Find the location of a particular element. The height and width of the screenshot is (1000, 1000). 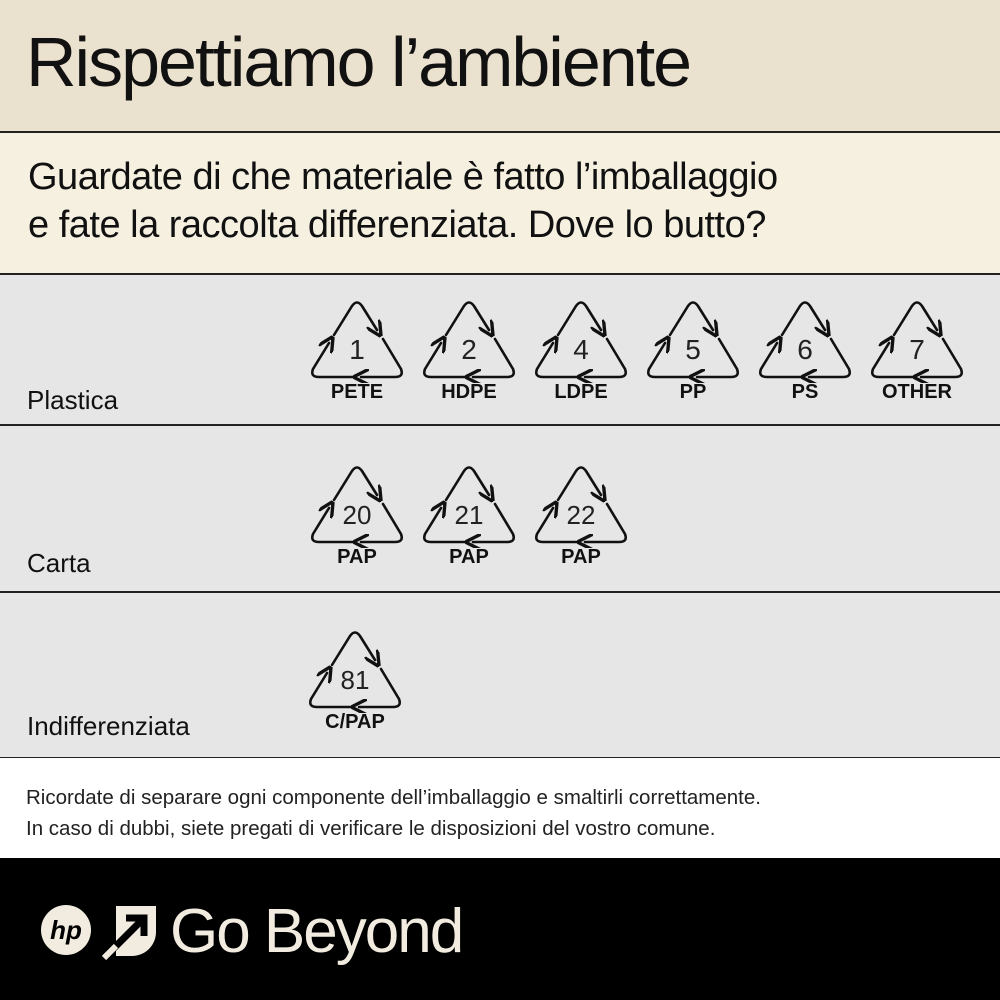

page-title: Rispettiamo l’ambiente is located at coordinates (359, 62).